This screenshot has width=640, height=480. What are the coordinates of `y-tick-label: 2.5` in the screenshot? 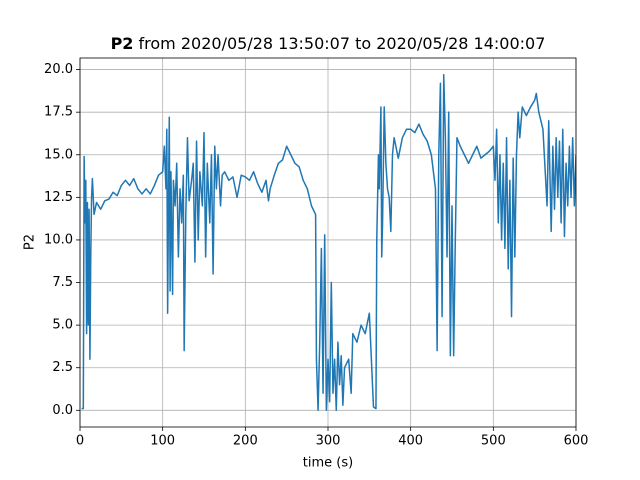 It's located at (62, 367).